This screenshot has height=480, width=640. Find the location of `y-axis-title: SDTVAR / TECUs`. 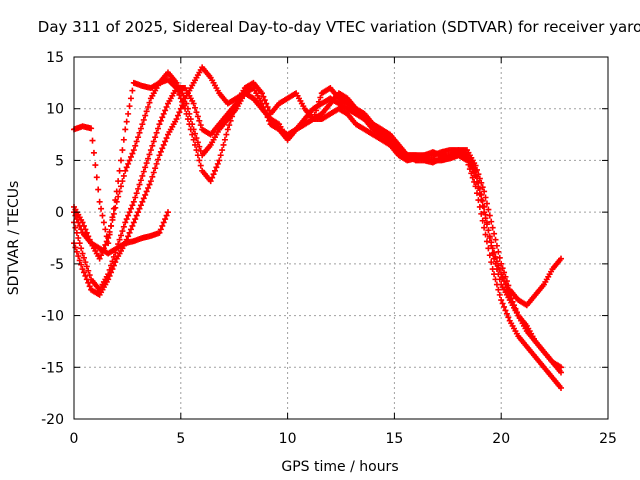

y-axis-title: SDTVAR / TECUs is located at coordinates (14, 238).